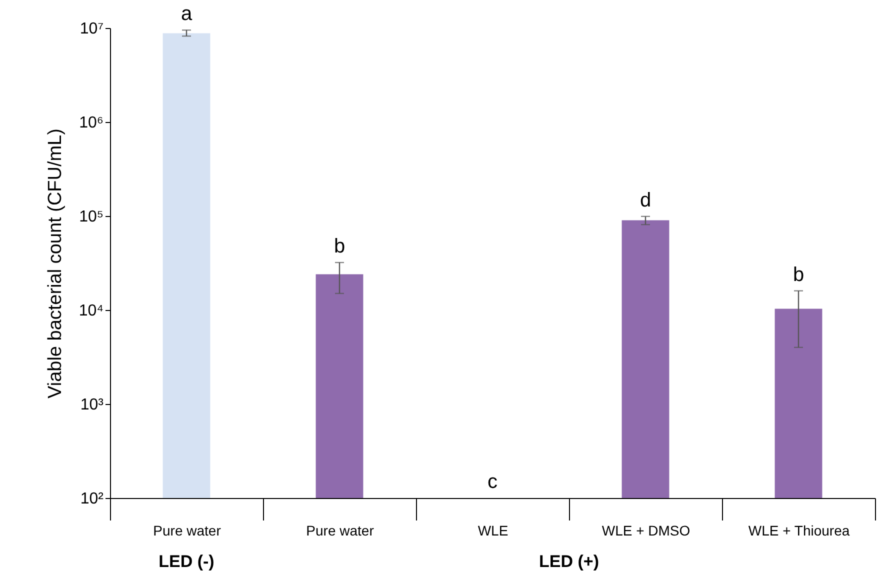  What do you see at coordinates (646, 530) in the screenshot?
I see `x-tick-label: WLE + DMSO` at bounding box center [646, 530].